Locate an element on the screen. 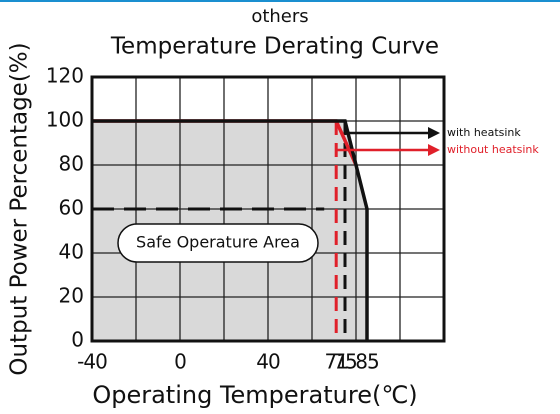 Image resolution: width=560 pixels, height=414 pixels. legend-label: with heatsink is located at coordinates (484, 132).